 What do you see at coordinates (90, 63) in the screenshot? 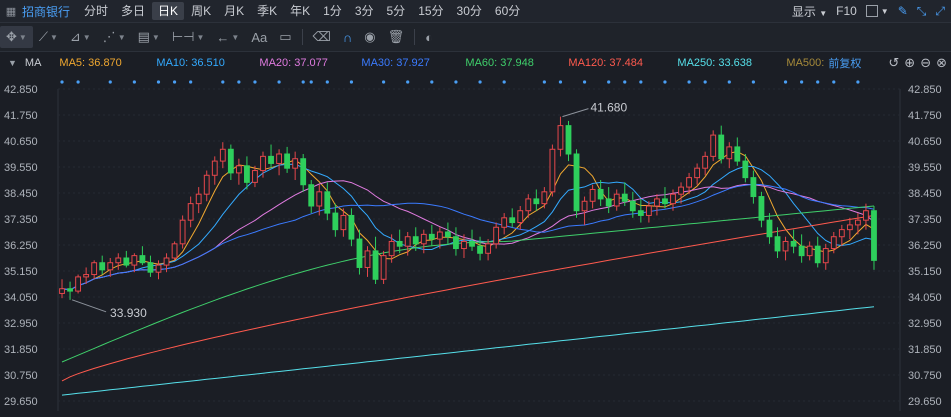
I see `ma5-value: MA5: 36.870` at bounding box center [90, 63].